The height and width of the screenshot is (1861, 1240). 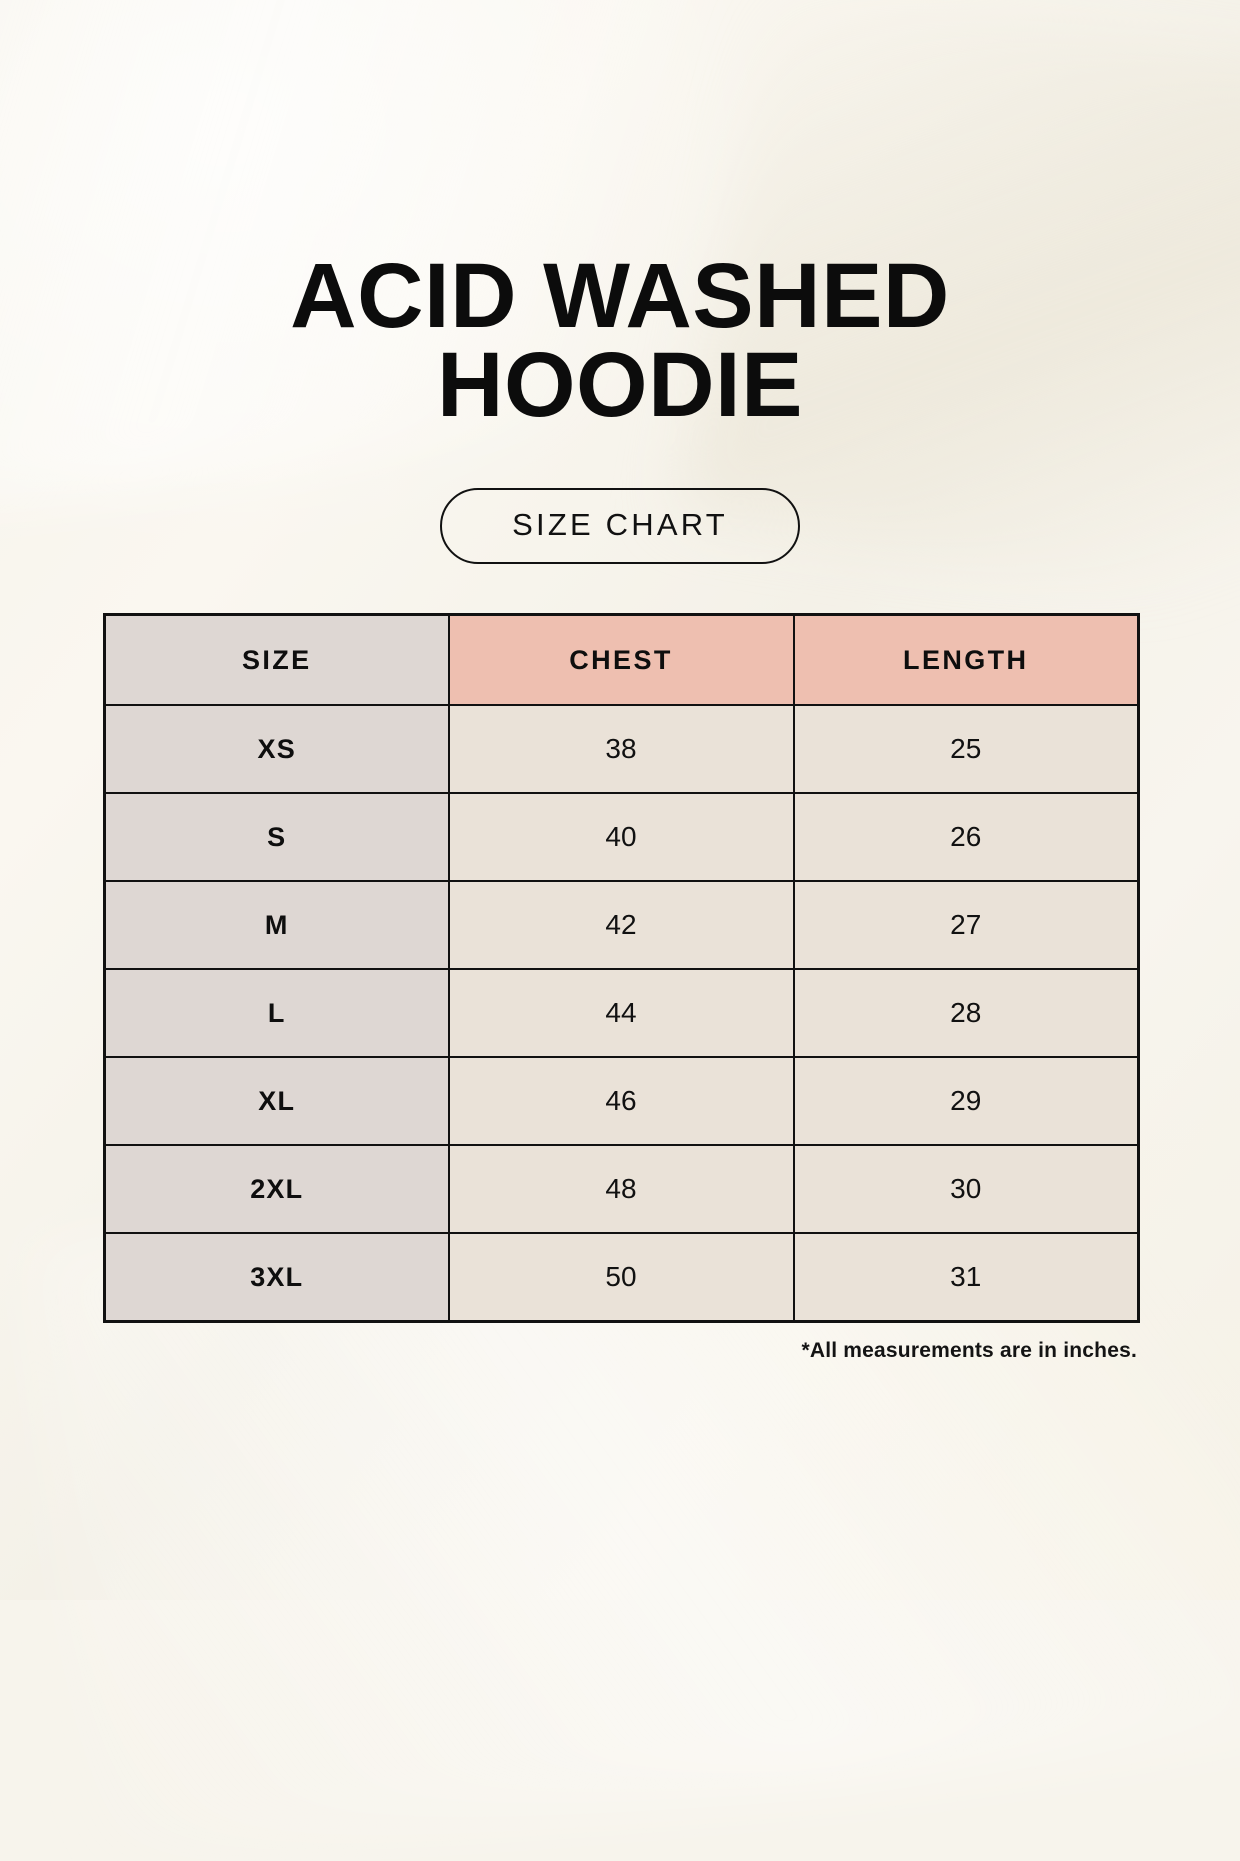 What do you see at coordinates (276, 1277) in the screenshot?
I see `cell-size: 3XL` at bounding box center [276, 1277].